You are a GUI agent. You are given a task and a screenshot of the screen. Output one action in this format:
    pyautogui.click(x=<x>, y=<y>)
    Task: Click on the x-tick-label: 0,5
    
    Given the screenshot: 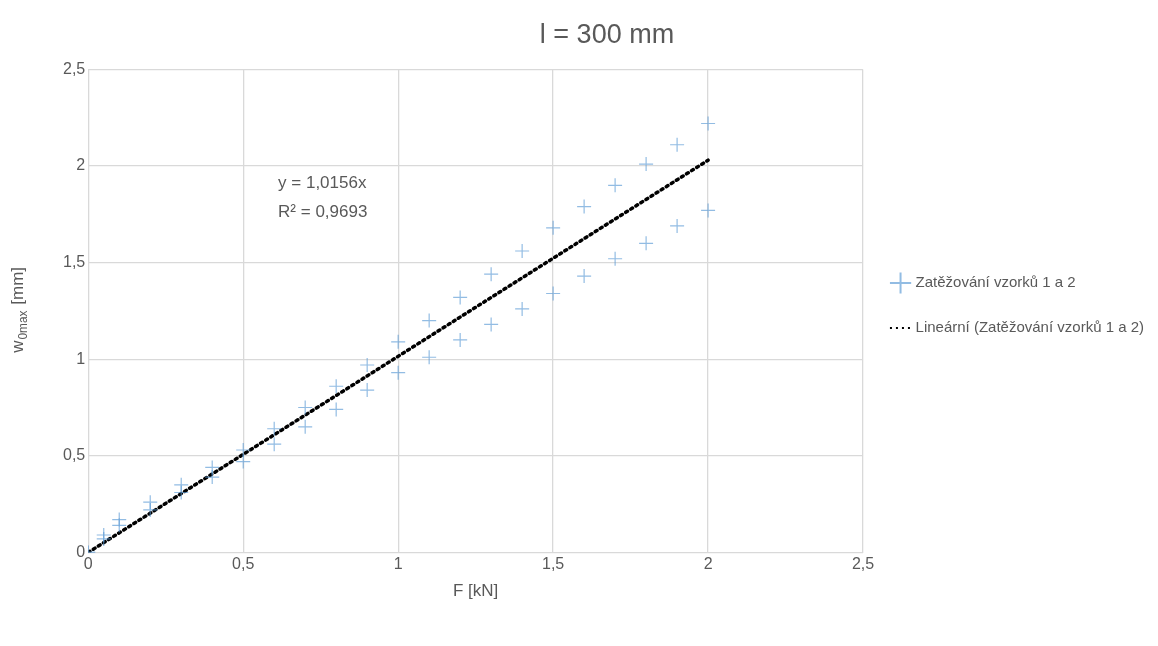 What is the action you would take?
    pyautogui.click(x=243, y=564)
    